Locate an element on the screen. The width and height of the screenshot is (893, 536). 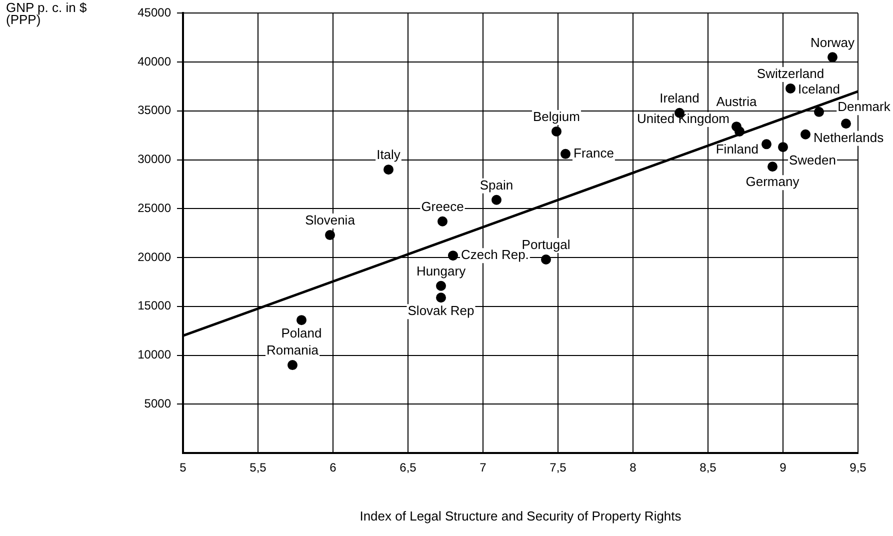
x-tick-label: 9,5 is located at coordinates (858, 467).